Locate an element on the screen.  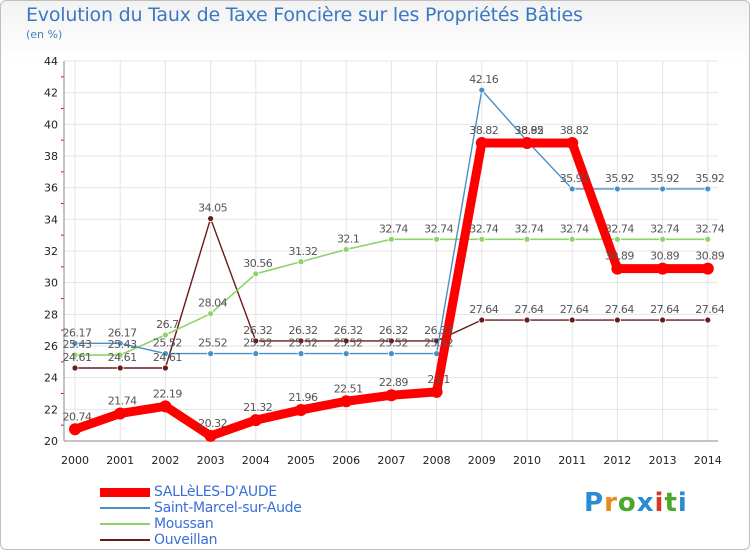
data-label: 23.1 is located at coordinates (438, 379).